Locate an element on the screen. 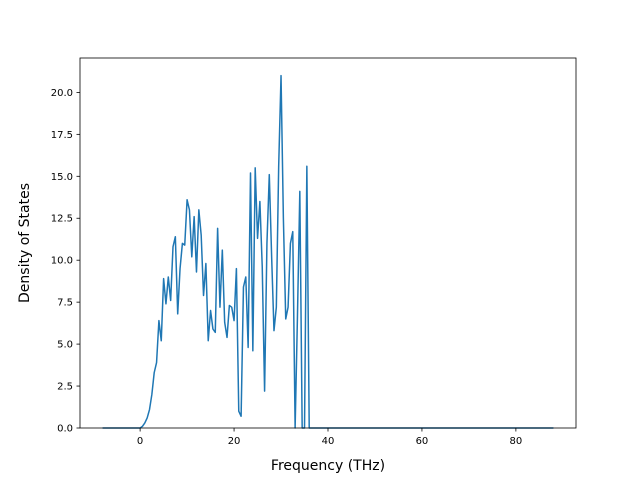 This screenshot has height=480, width=640. y-axis: 0.0 2.5 5.0 7.5 10.0 12.5 15.0 17.5 20.0 is located at coordinates (65, 261).